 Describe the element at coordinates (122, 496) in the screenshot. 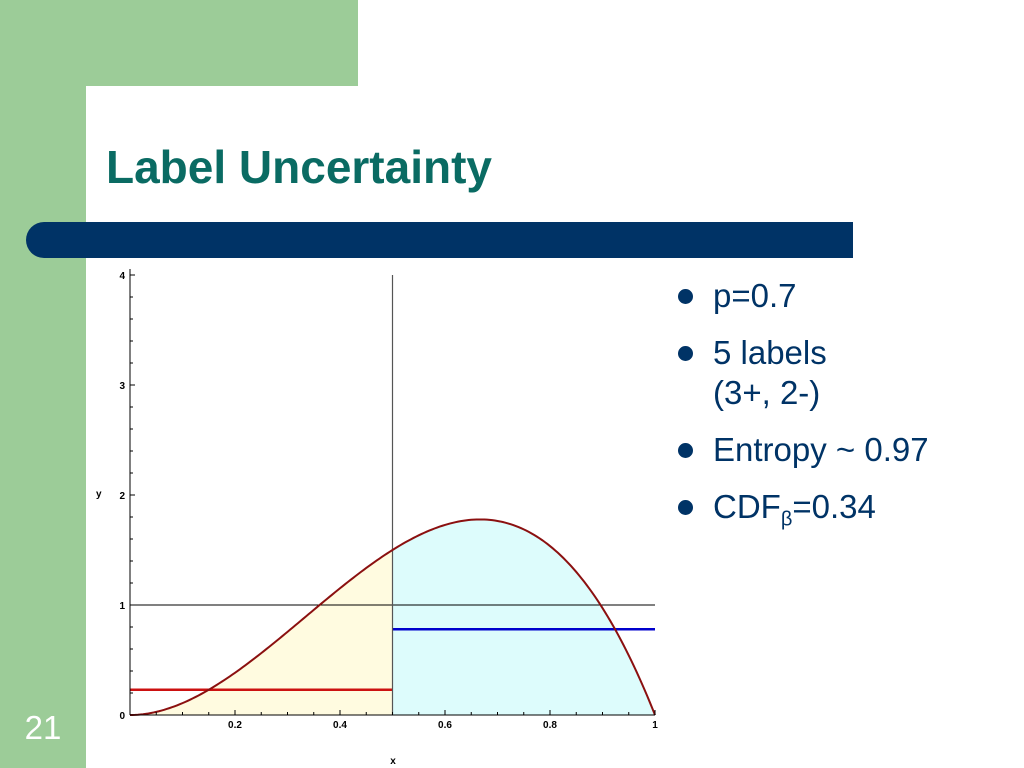

I see `y-tick-label: 2` at that location.